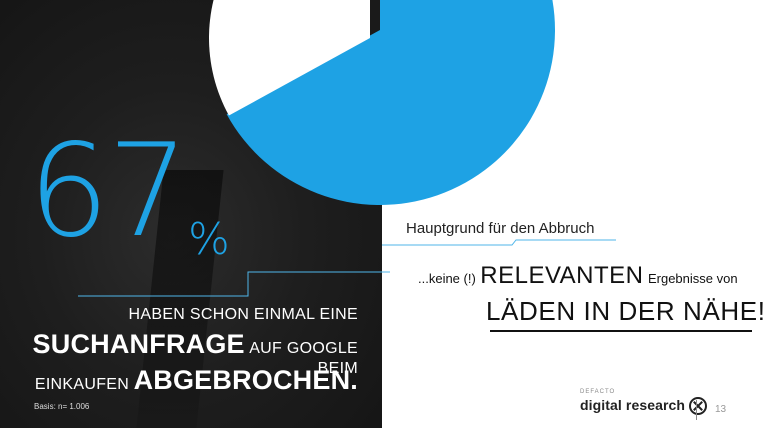 Image resolution: width=770 pixels, height=428 pixels. I want to click on reason-prefix: ...keine (!), so click(447, 278).